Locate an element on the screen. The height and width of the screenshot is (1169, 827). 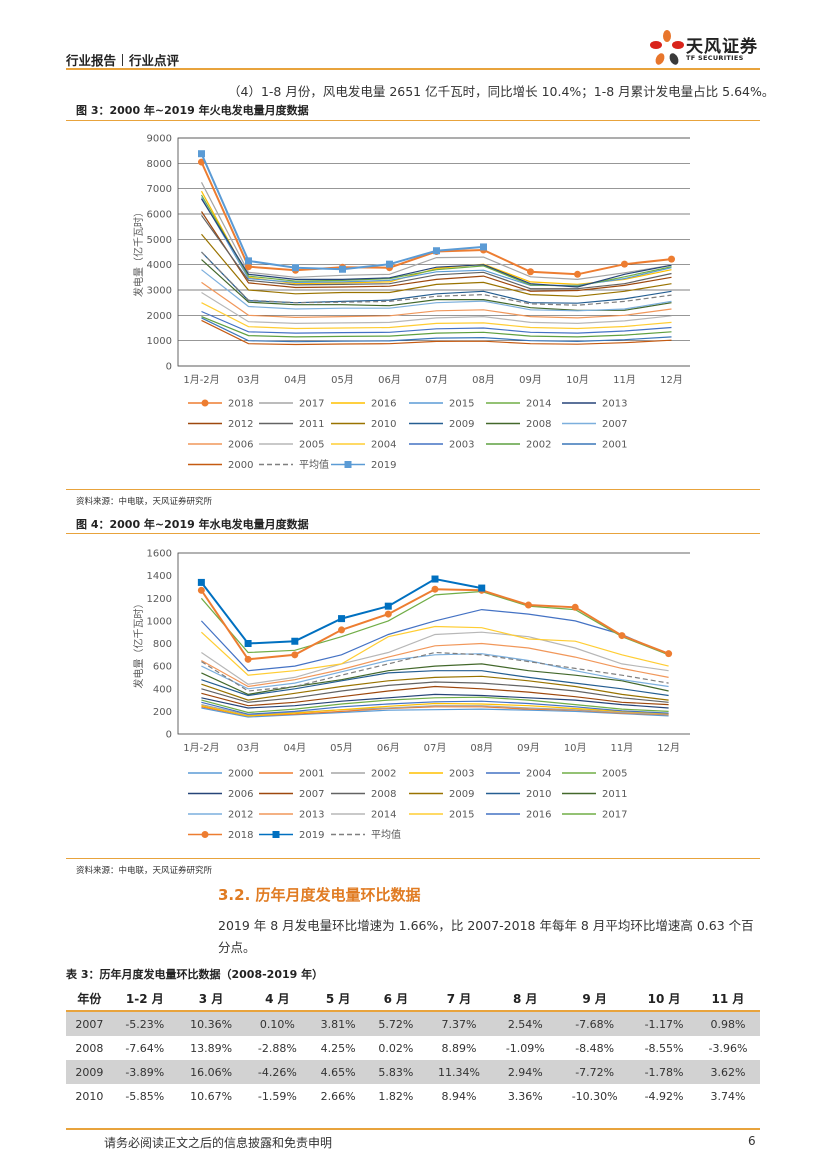
legend-item: 2014 is located at coordinates (518, 404).